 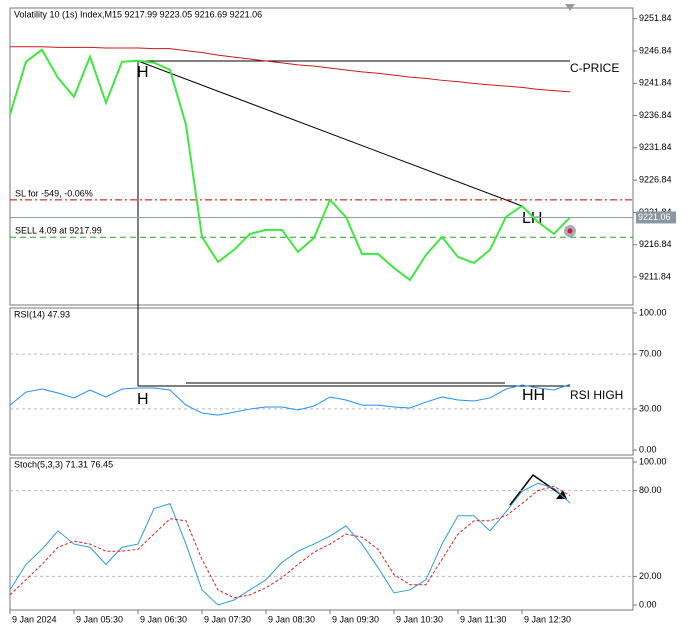 What do you see at coordinates (63, 464) in the screenshot?
I see `panel-title: Stoch(5,3,3) 71.31 76.45` at bounding box center [63, 464].